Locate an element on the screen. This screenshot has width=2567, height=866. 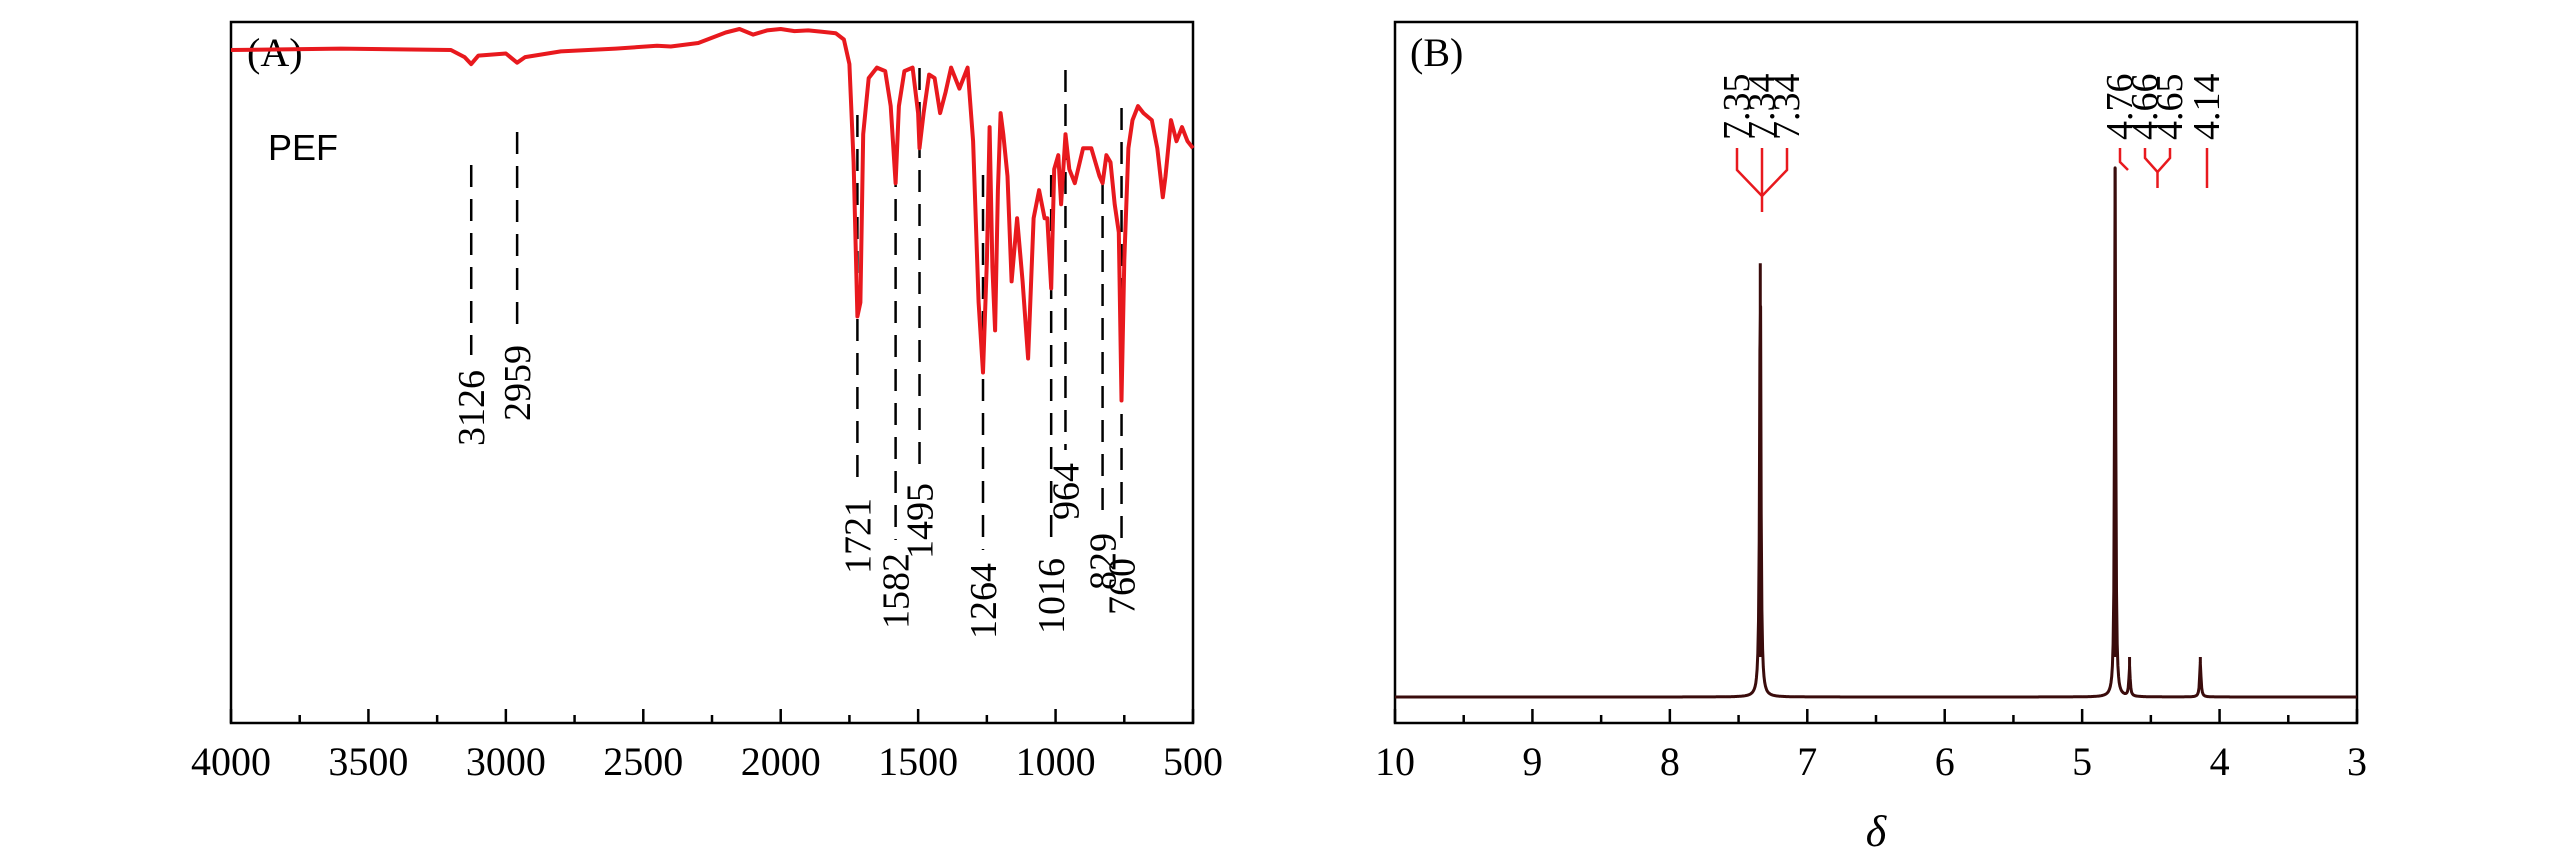
ir-peak-label: 964 is located at coordinates (1066, 491).